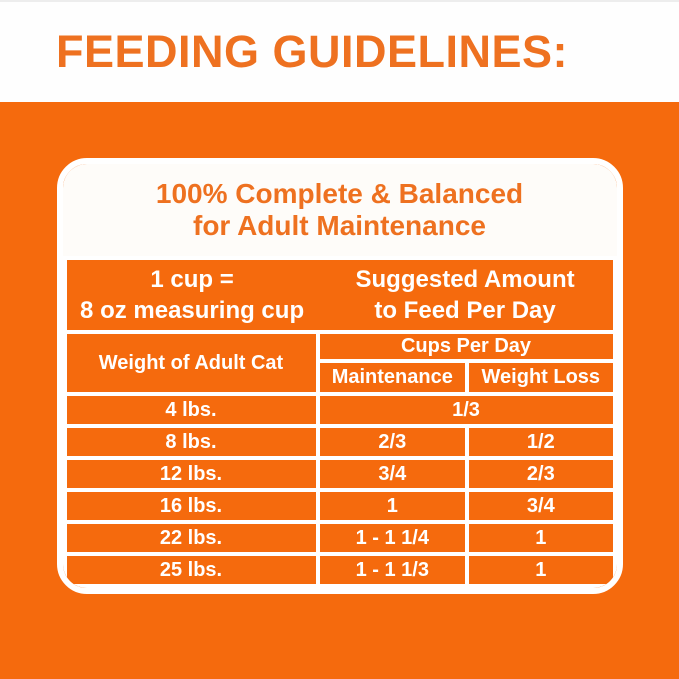 This screenshot has height=679, width=679. Describe the element at coordinates (192, 279) in the screenshot. I see `cup-measure-line1: 1 cup =` at that location.